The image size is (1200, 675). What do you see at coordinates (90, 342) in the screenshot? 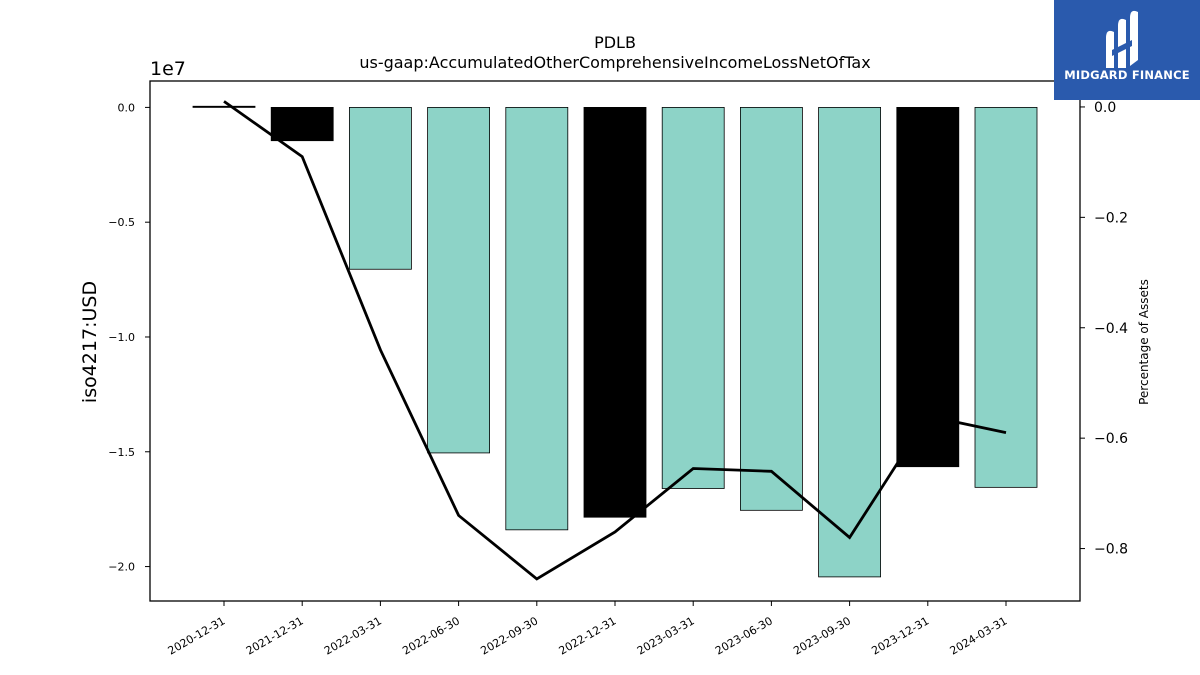
I see `y-axis-label: iso4217:USD` at bounding box center [90, 342].